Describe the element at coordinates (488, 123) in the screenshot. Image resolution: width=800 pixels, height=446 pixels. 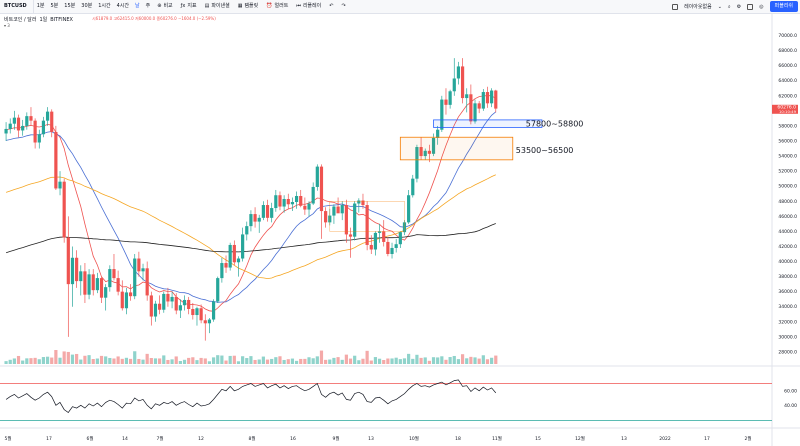
I see `support-zone-box` at that location.